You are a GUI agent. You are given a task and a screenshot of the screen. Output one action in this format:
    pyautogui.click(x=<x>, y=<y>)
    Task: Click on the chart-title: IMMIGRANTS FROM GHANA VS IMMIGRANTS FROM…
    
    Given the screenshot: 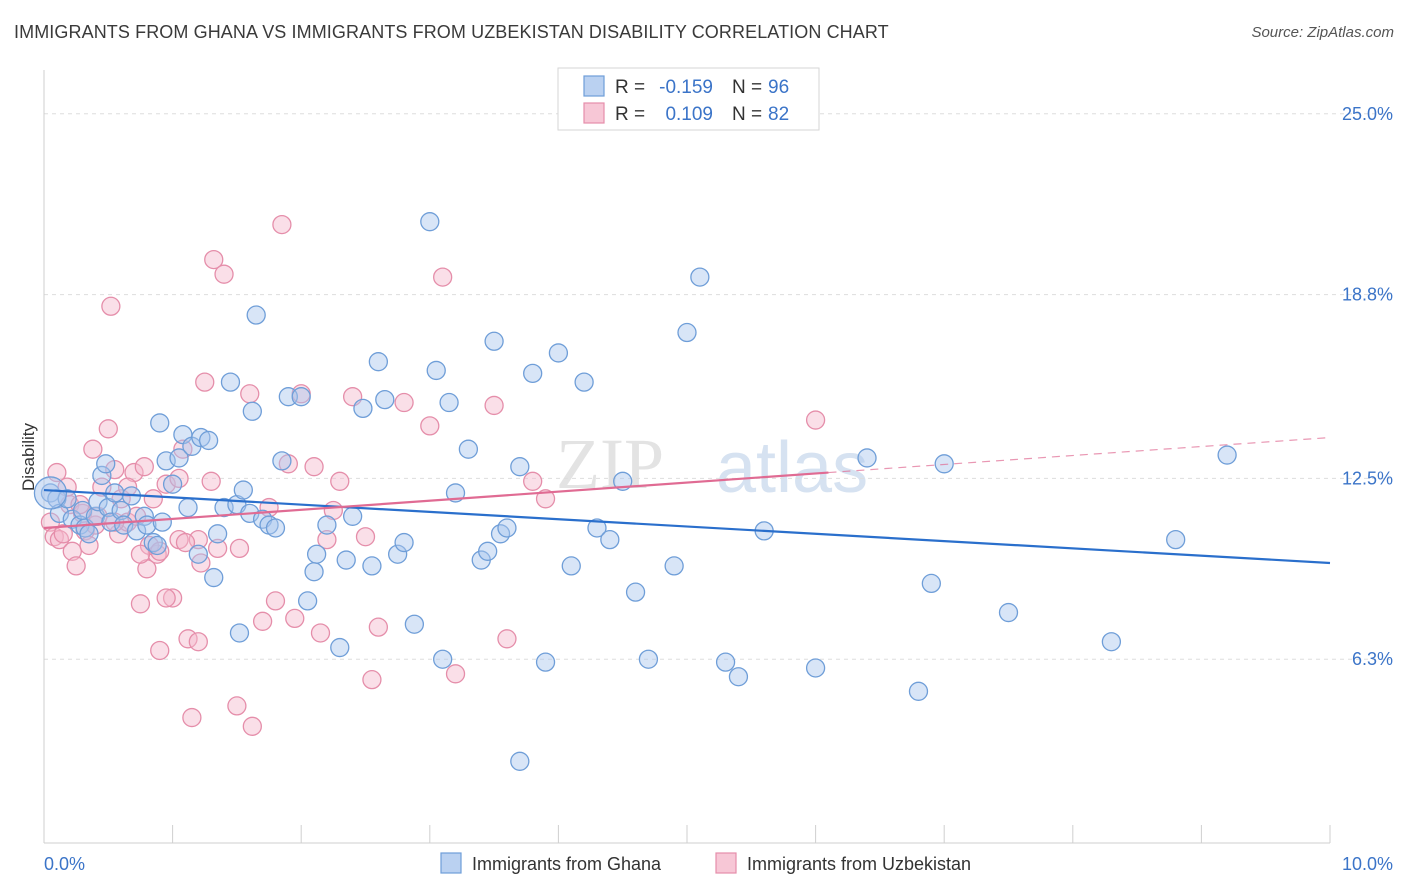 What is the action you would take?
    pyautogui.click(x=451, y=32)
    